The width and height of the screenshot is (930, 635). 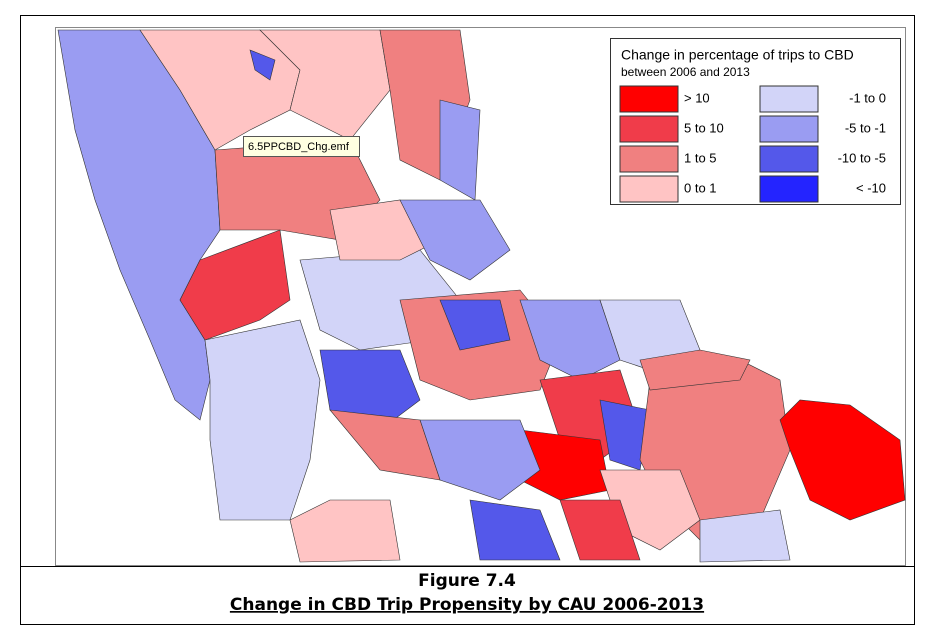 What do you see at coordinates (697, 97) in the screenshot?
I see `legend-label: > 10` at bounding box center [697, 97].